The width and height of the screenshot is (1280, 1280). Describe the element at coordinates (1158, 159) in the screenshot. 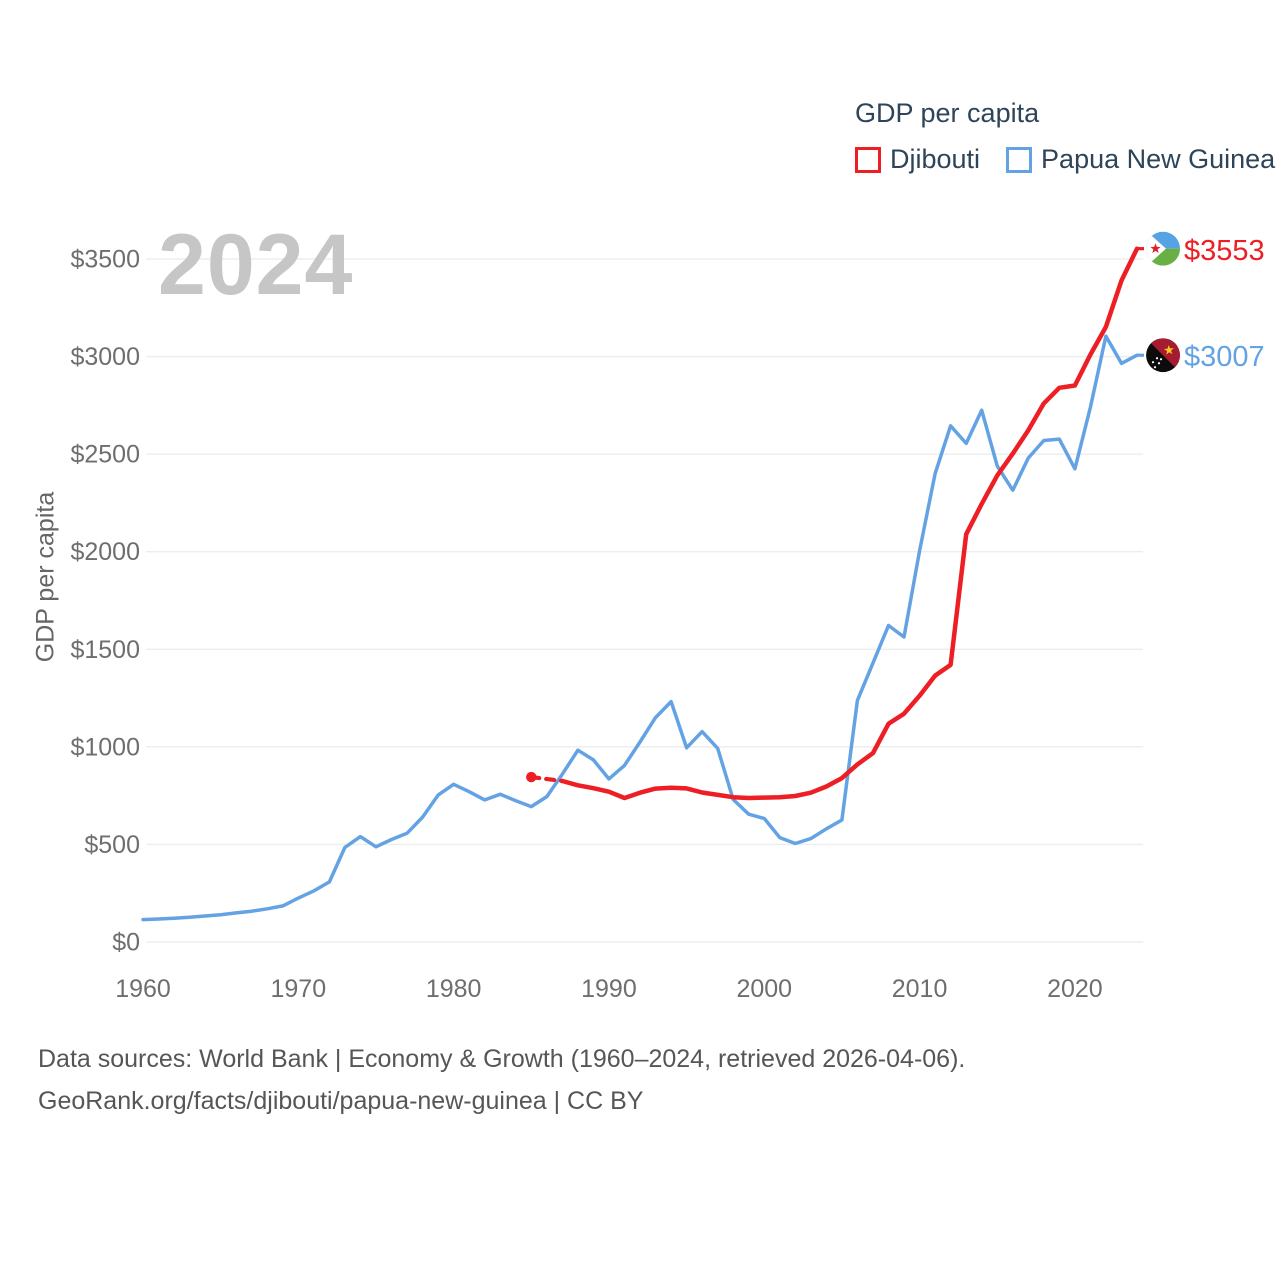

I see `legend-label: Papua New Guinea` at that location.